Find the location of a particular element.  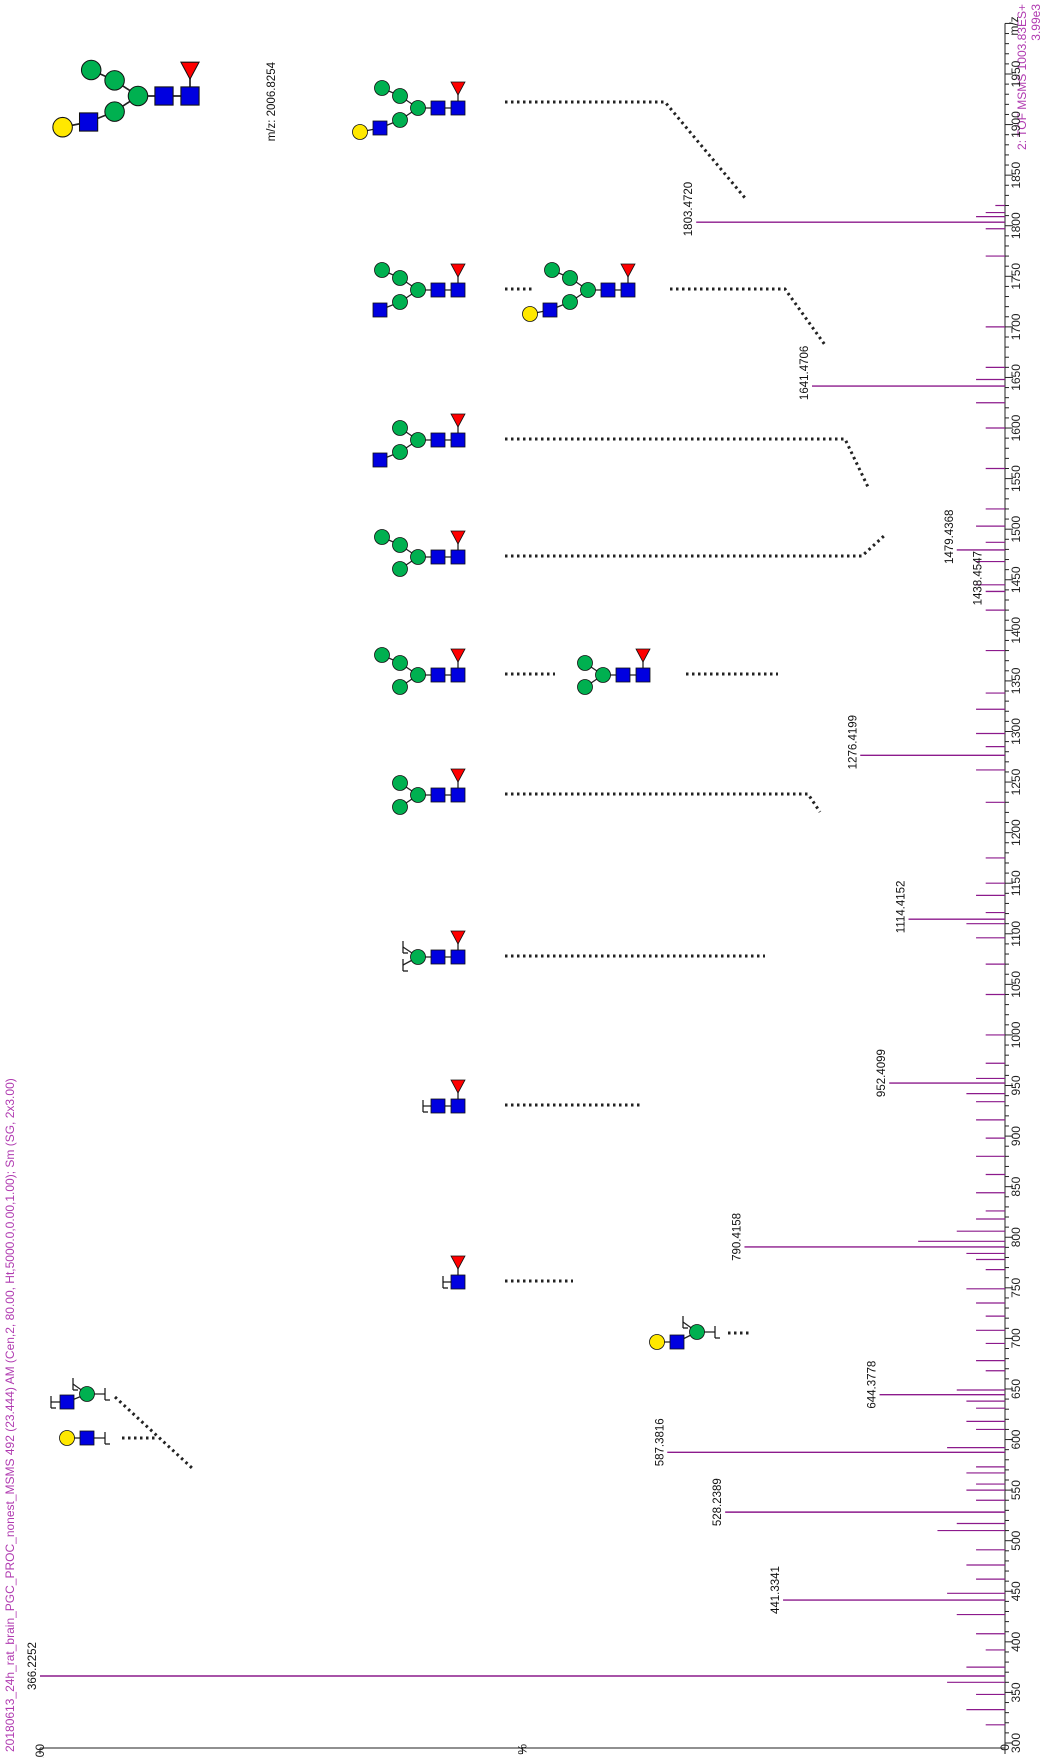

x-tick-label: 1450 is located at coordinates (1016, 579).